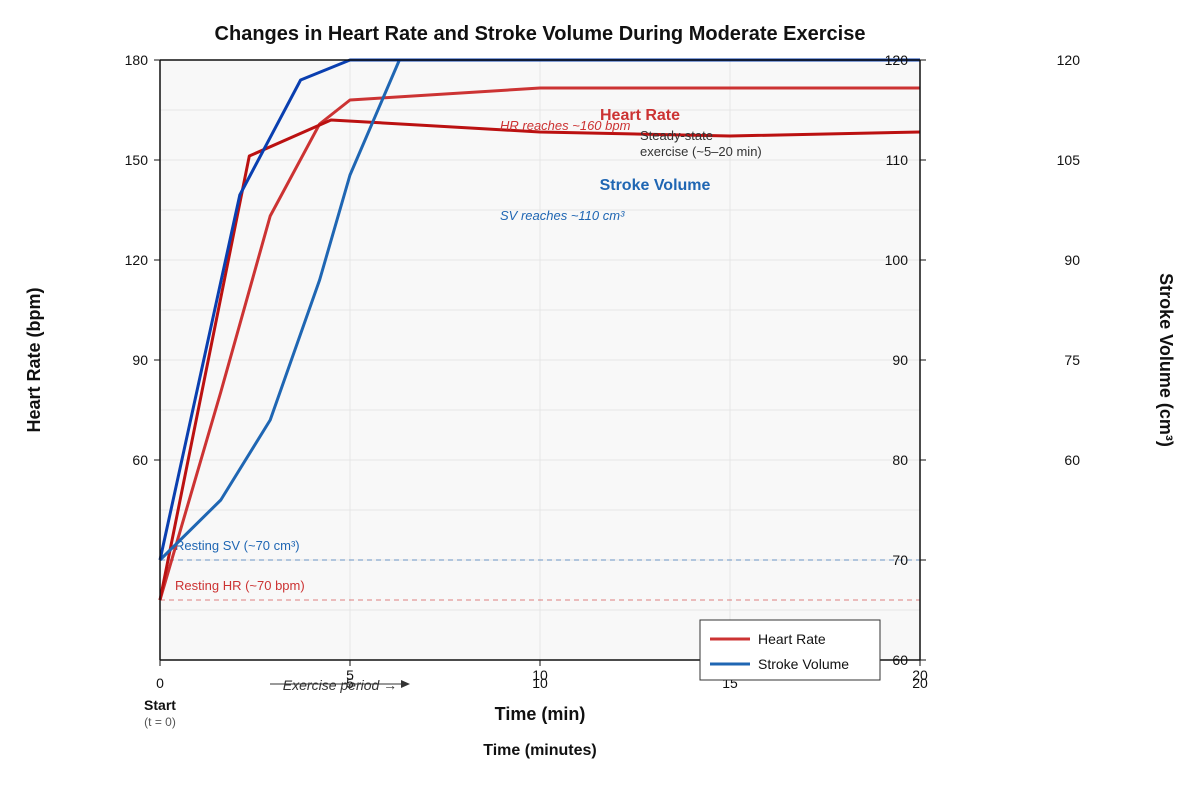 The image size is (1200, 800). I want to click on y-right-outer-tick-label: 90, so click(1072, 260).